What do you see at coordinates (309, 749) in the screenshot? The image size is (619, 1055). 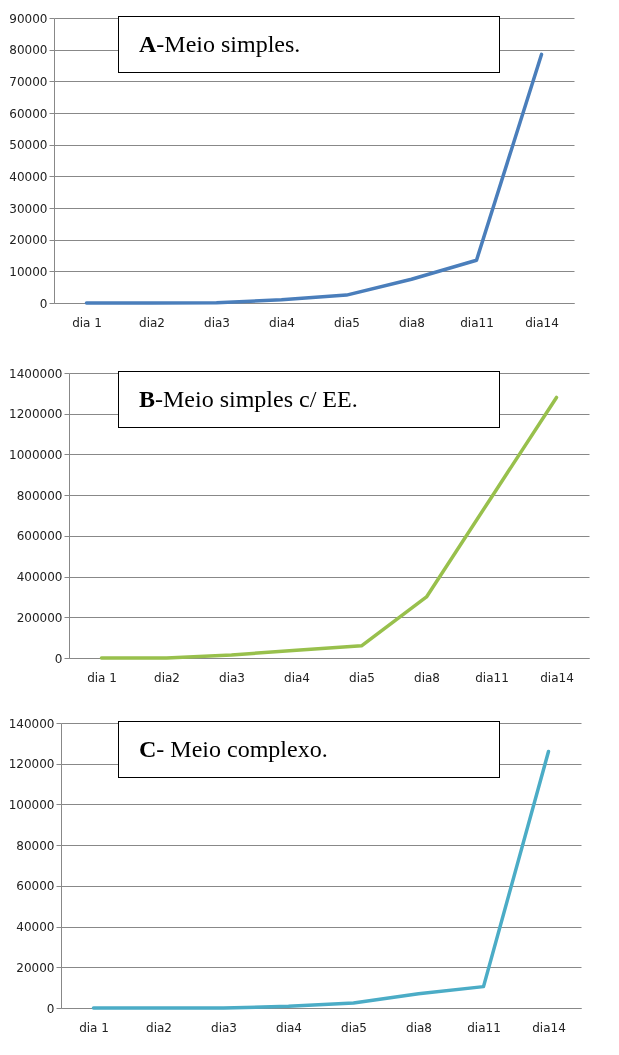 I see `title-frame: C- Meio complexo.` at bounding box center [309, 749].